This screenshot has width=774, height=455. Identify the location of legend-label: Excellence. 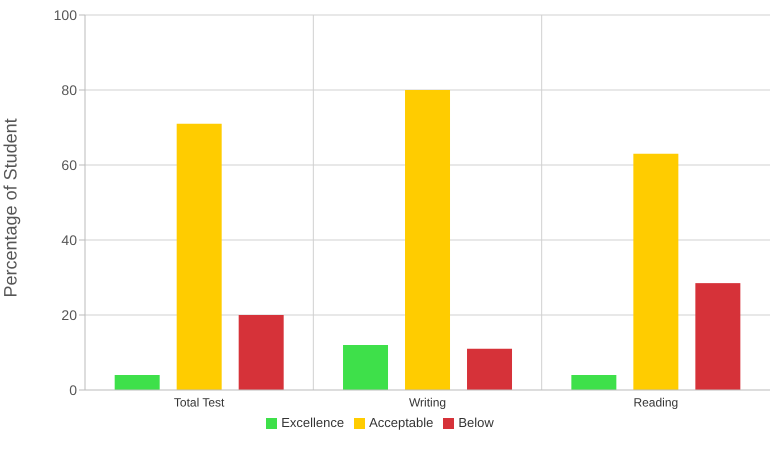
(312, 422).